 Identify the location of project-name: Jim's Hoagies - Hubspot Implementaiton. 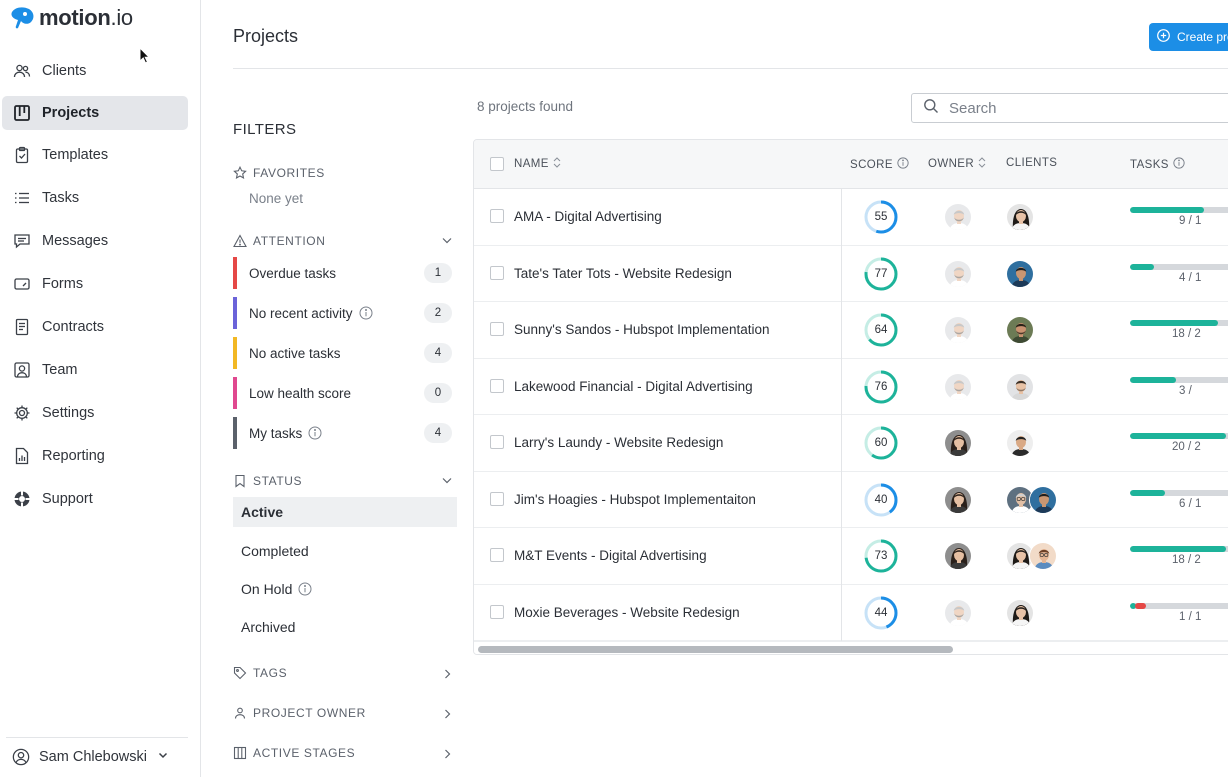
(635, 499).